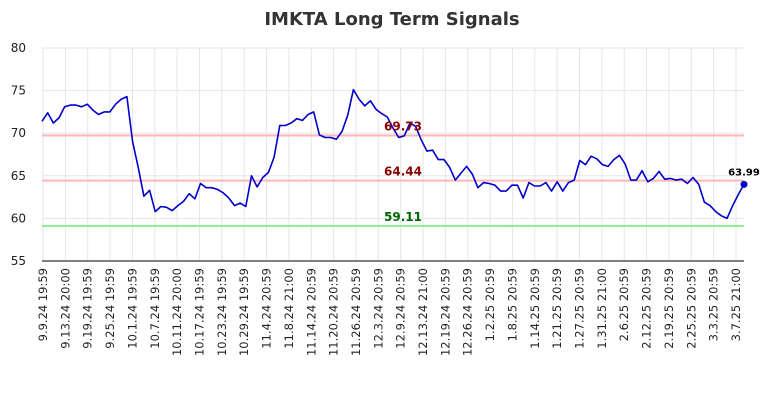 The image size is (784, 400). Describe the element at coordinates (669, 308) in the screenshot. I see `x-tick-label: 2.19.25 20:59` at that location.